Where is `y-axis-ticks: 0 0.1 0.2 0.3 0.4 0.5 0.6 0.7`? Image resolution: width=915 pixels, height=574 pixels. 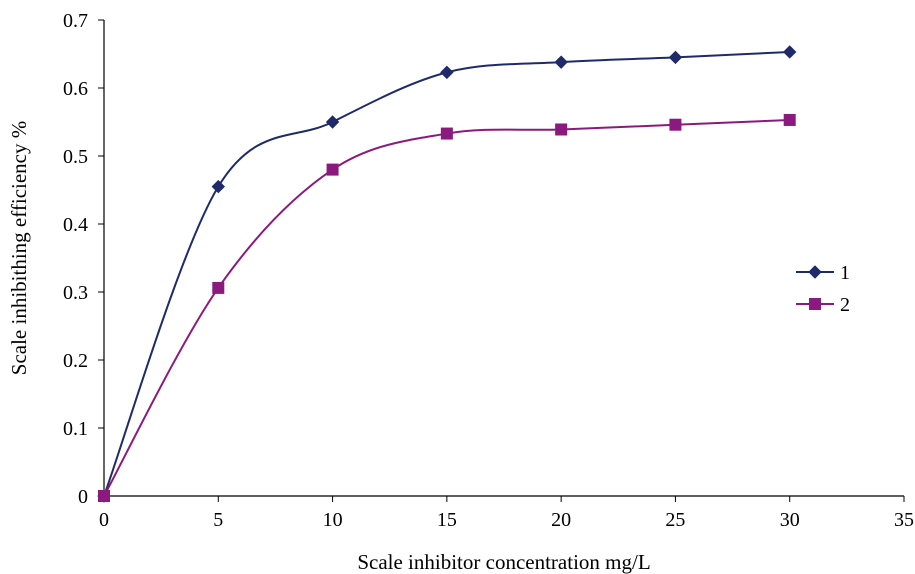 y-axis-ticks: 0 0.1 0.2 0.3 0.4 0.5 0.6 0.7 is located at coordinates (83, 259).